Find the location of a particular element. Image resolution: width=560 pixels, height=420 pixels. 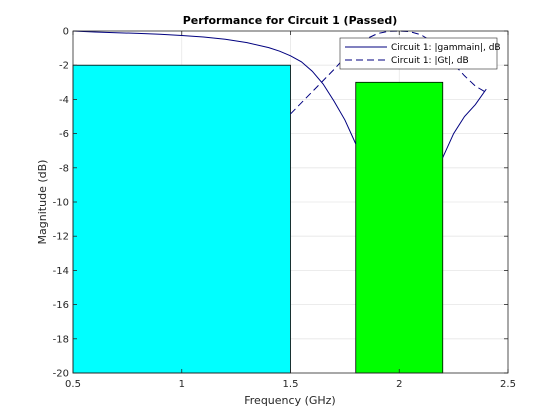

y-tick-label: -10 is located at coordinates (61, 203).